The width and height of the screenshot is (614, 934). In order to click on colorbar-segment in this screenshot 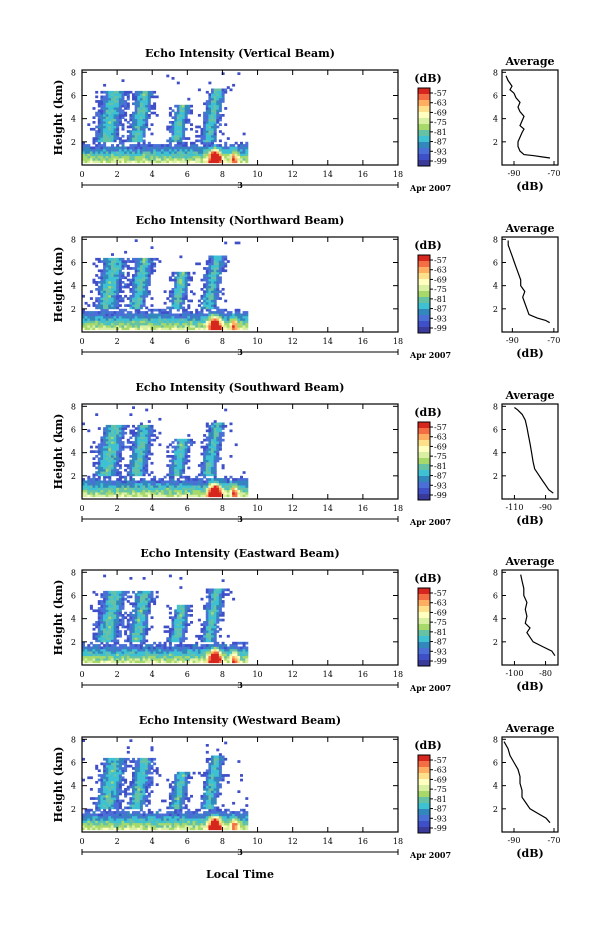, I will do `click(424, 467)`.